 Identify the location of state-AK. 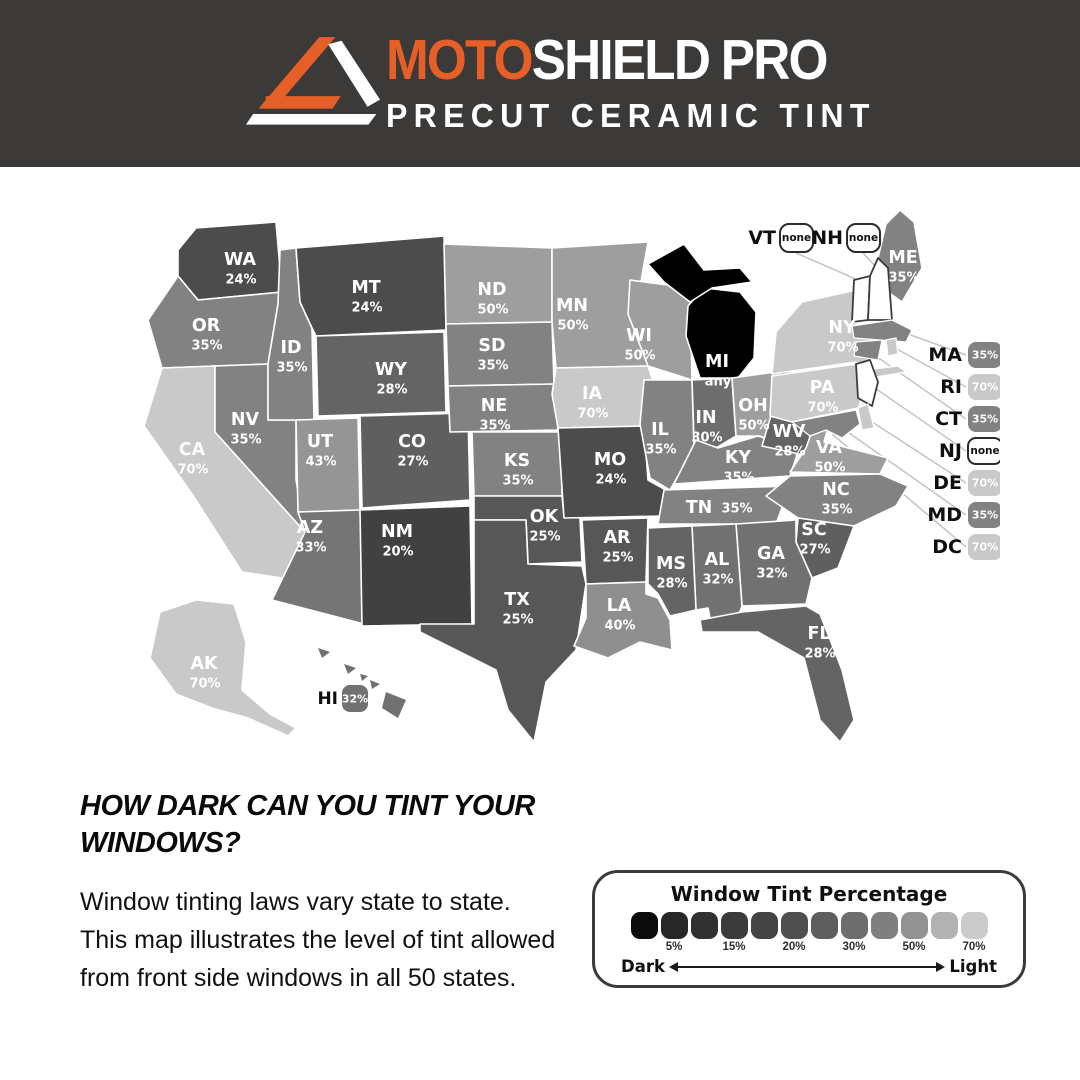
(223, 668).